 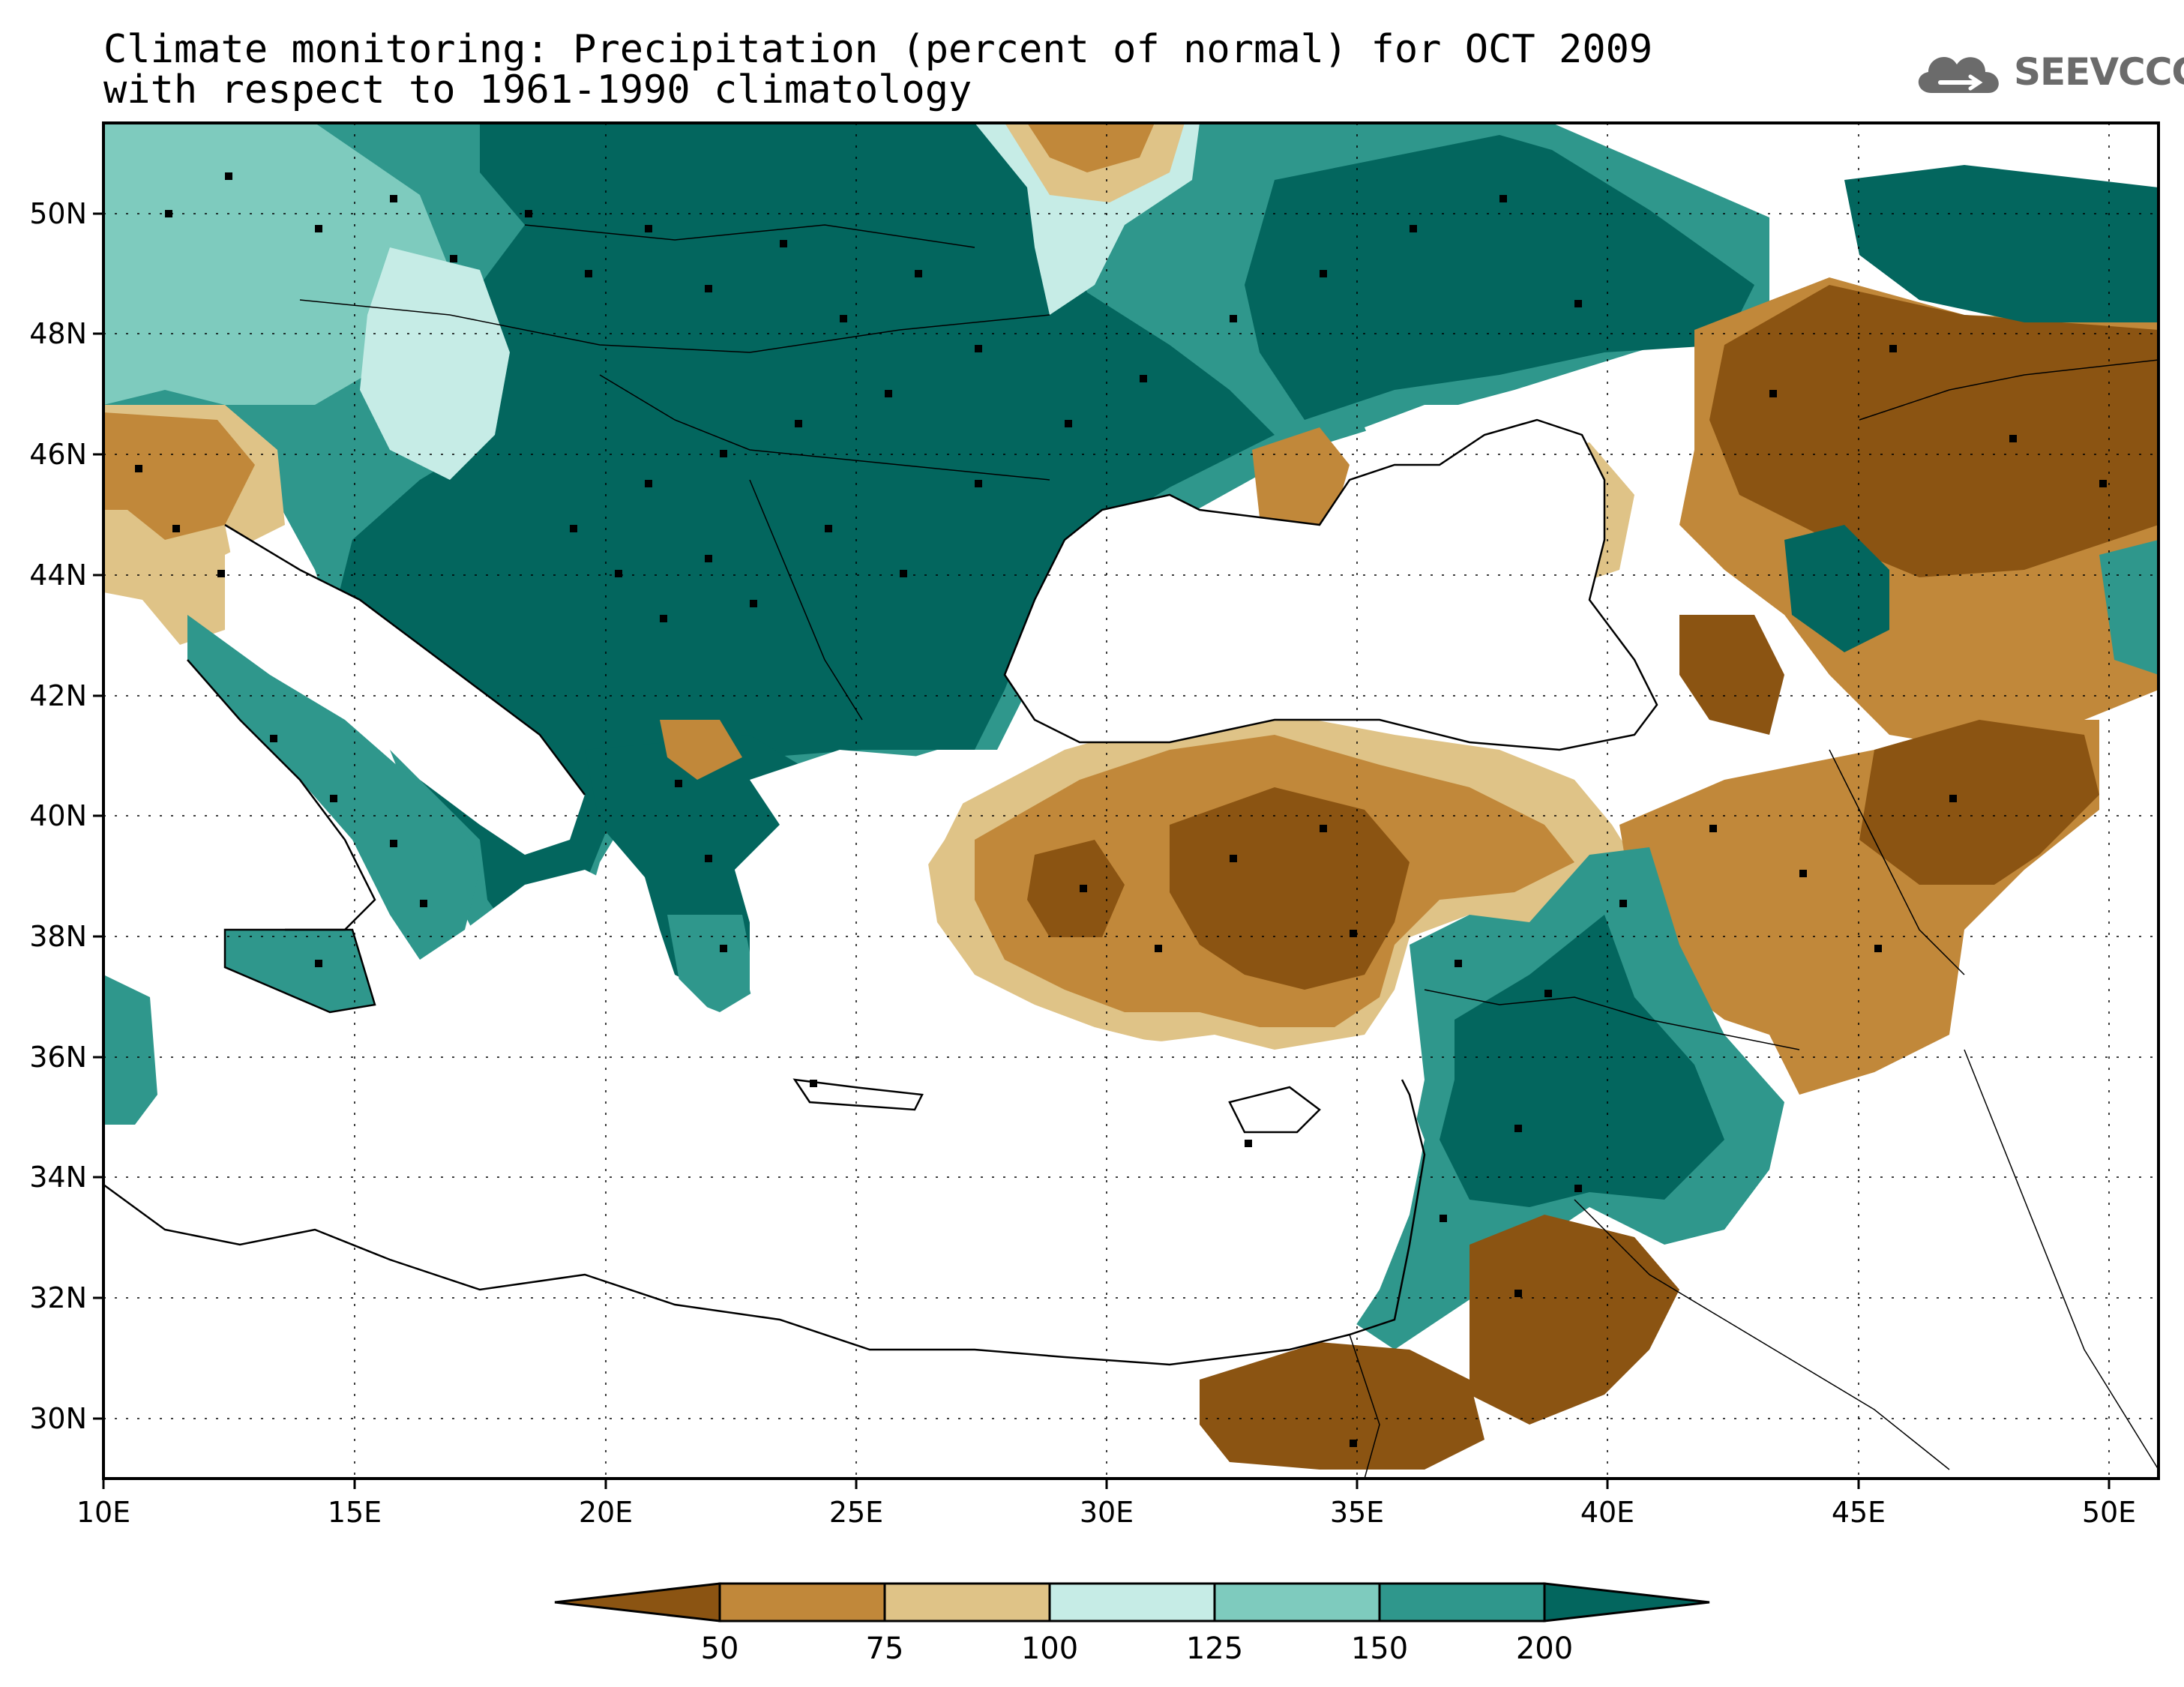 I want to click on x-tick-label: 40E, so click(x=1607, y=1512).